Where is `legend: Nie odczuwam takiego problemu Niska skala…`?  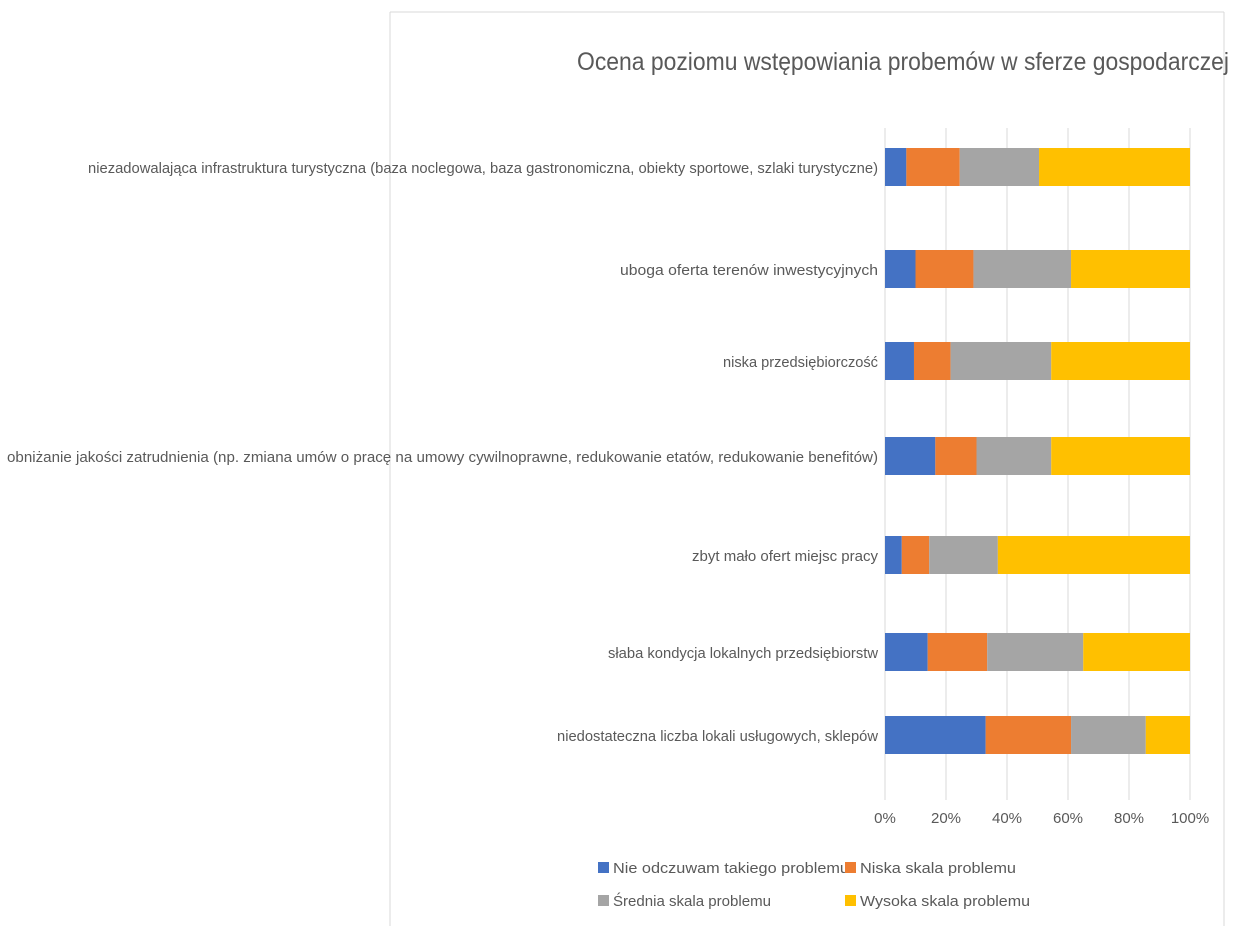 legend: Nie odczuwam takiego problemu Niska skala… is located at coordinates (814, 885).